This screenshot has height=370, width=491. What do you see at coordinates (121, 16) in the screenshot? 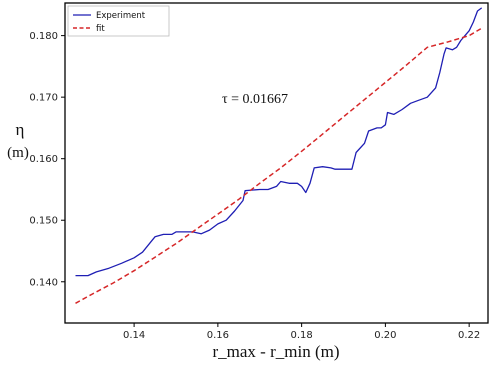
I see `legend-label-experiment: Experiment` at bounding box center [121, 16].